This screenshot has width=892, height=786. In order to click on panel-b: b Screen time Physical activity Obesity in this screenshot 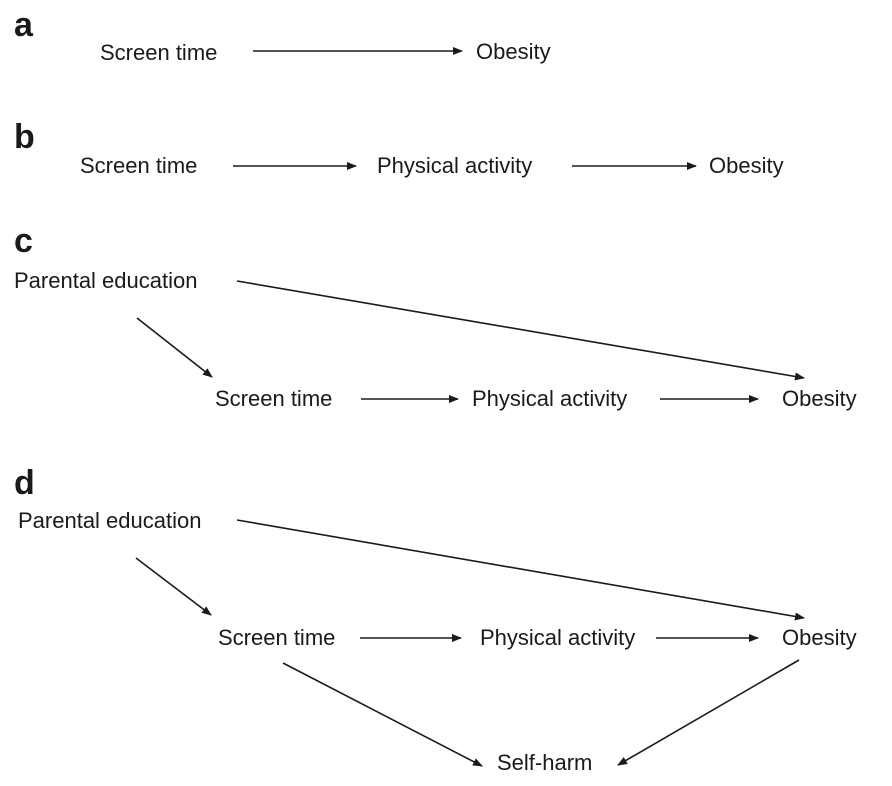, I will do `click(399, 148)`.